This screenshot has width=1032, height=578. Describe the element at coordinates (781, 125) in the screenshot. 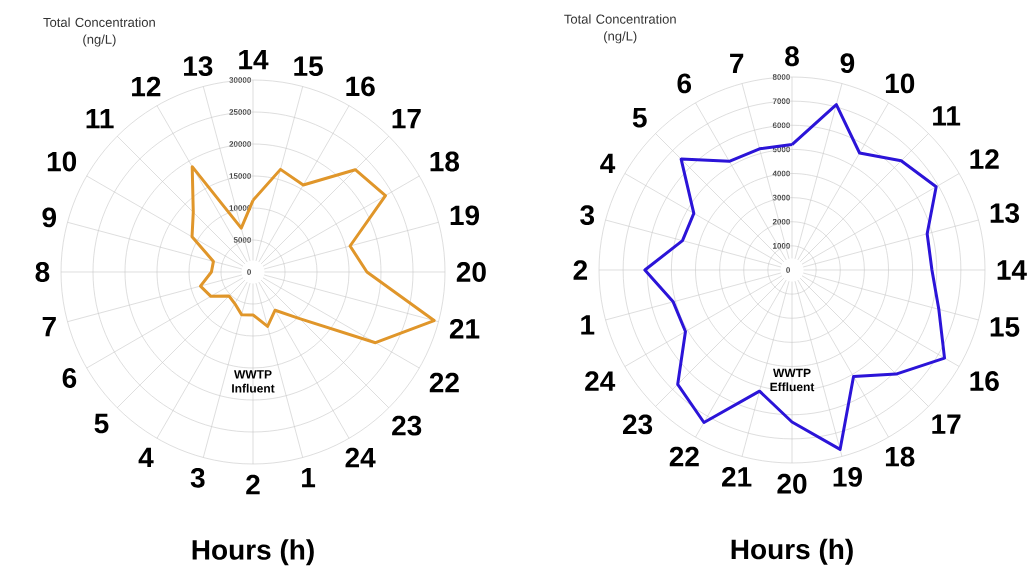

I see `y-tick-label: 6000` at that location.